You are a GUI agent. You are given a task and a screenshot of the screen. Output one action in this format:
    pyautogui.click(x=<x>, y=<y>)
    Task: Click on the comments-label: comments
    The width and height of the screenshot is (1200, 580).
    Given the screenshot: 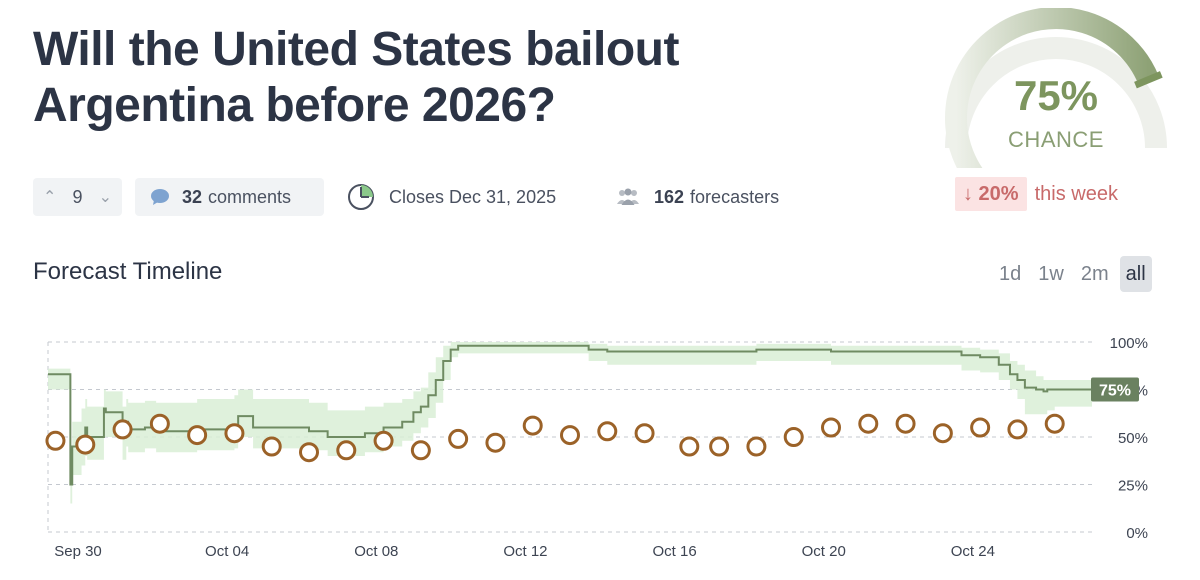 What is the action you would take?
    pyautogui.click(x=250, y=196)
    